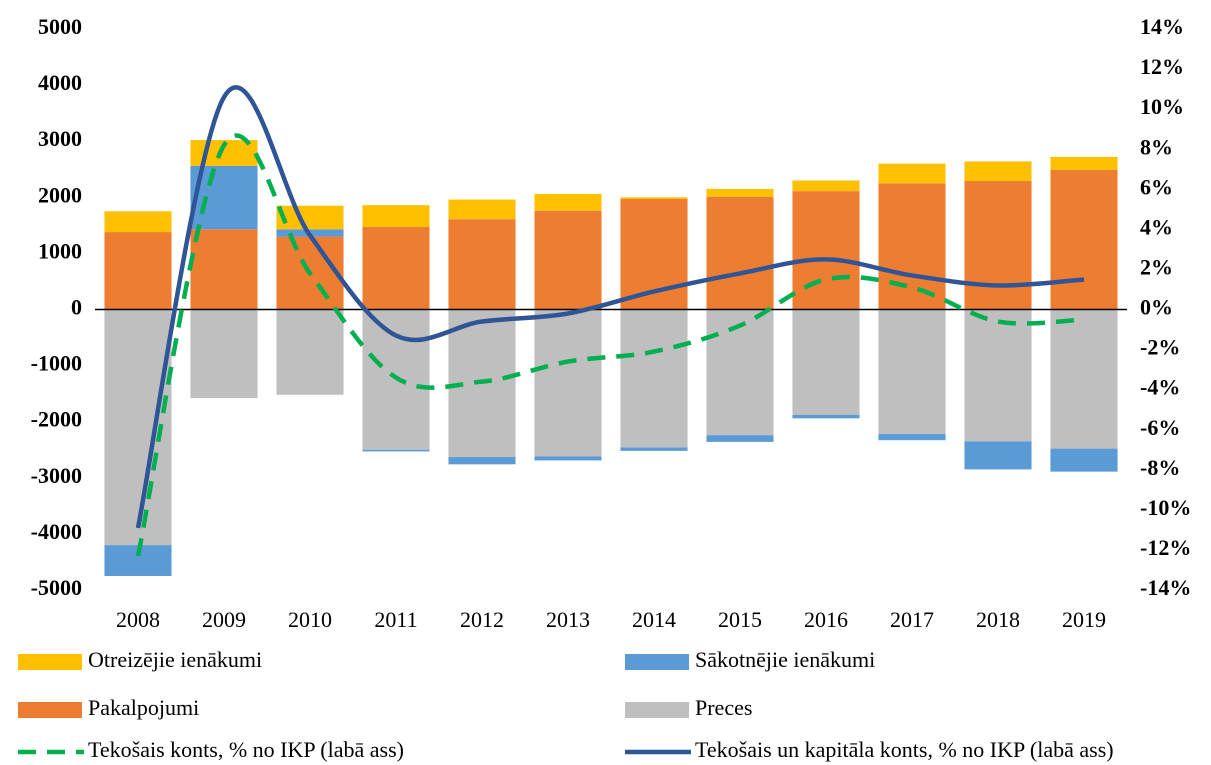 This screenshot has width=1211, height=765. I want to click on y2-tick-label: -10%, so click(1165, 507).